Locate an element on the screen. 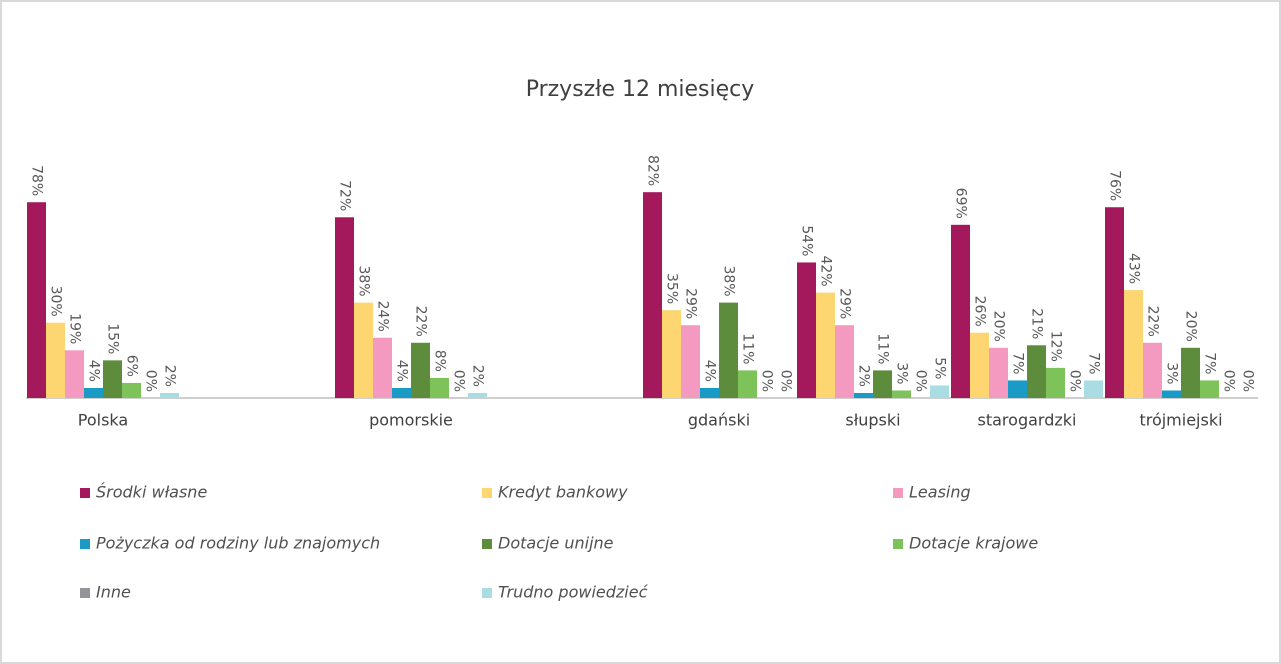 Image resolution: width=1281 pixels, height=664 pixels. legend-label: Środki własne is located at coordinates (151, 492).